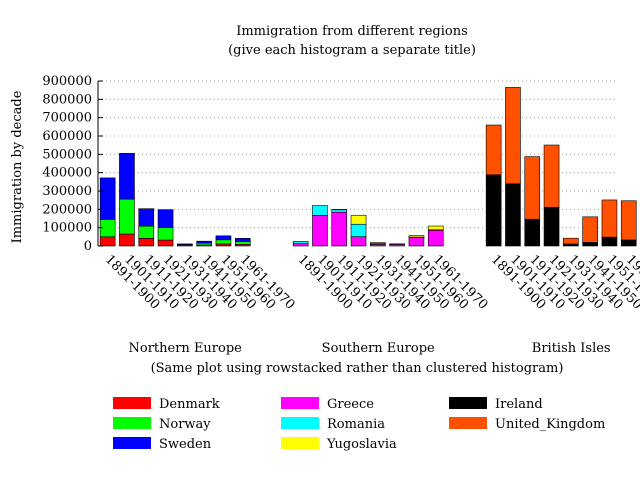 The image size is (640, 480). What do you see at coordinates (67, 154) in the screenshot?
I see `y-tick-label: 500000` at bounding box center [67, 154].